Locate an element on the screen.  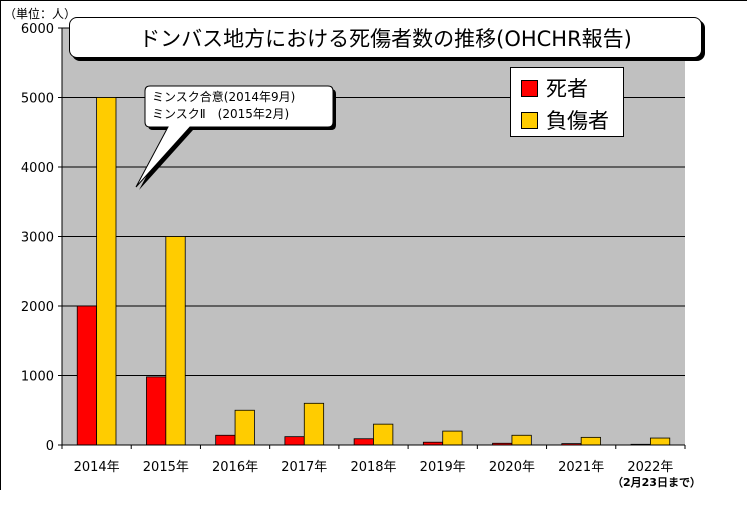
annotation-line-1: ミンスク合意(2014年9月) is located at coordinates (223, 96).